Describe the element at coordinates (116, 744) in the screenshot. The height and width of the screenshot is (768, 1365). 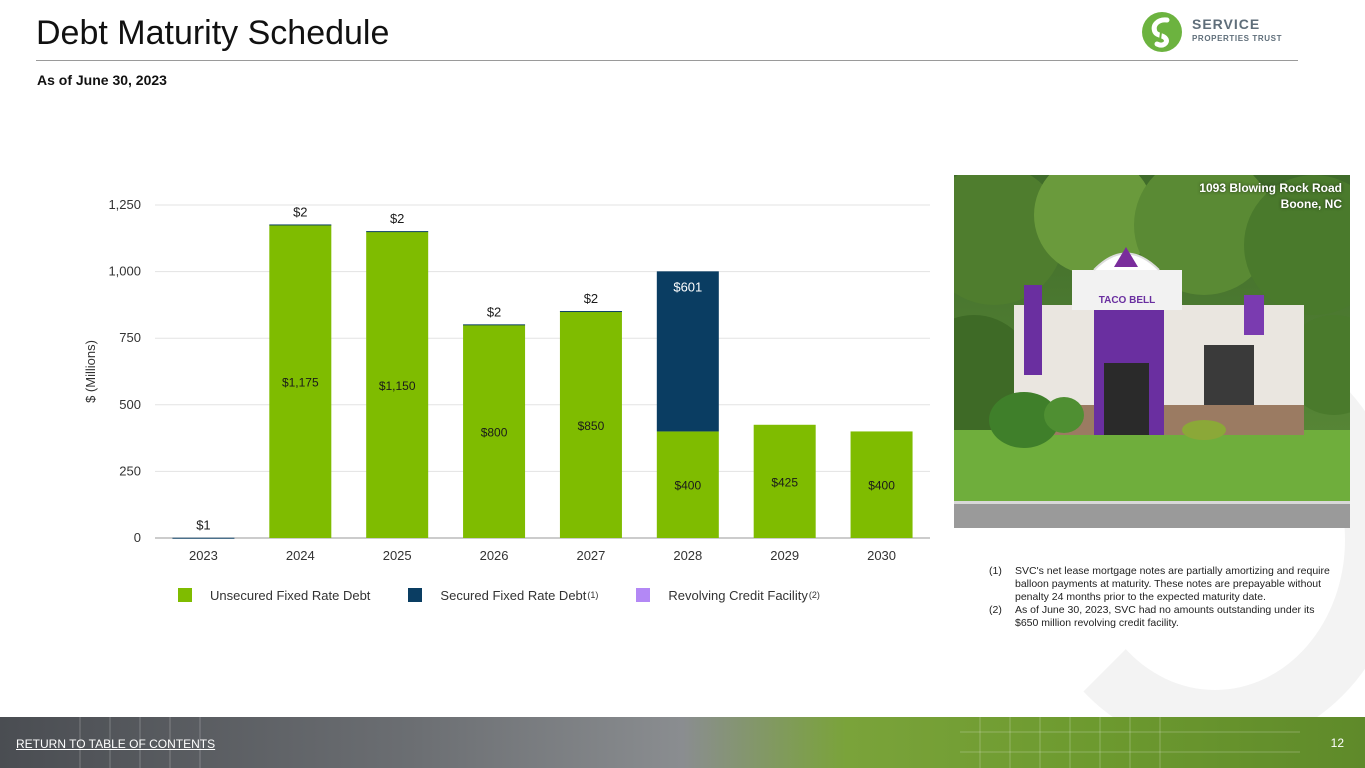
I see `return-to-contents-link: RETURN TO TABLE OF CONTENTS` at that location.